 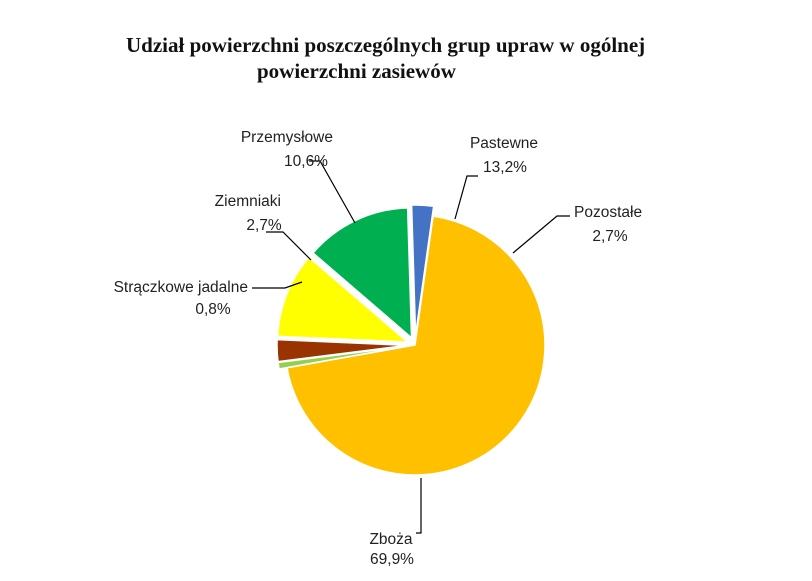 What do you see at coordinates (342, 357) in the screenshot?
I see `pie-slice-straczkowe-jadalne` at bounding box center [342, 357].